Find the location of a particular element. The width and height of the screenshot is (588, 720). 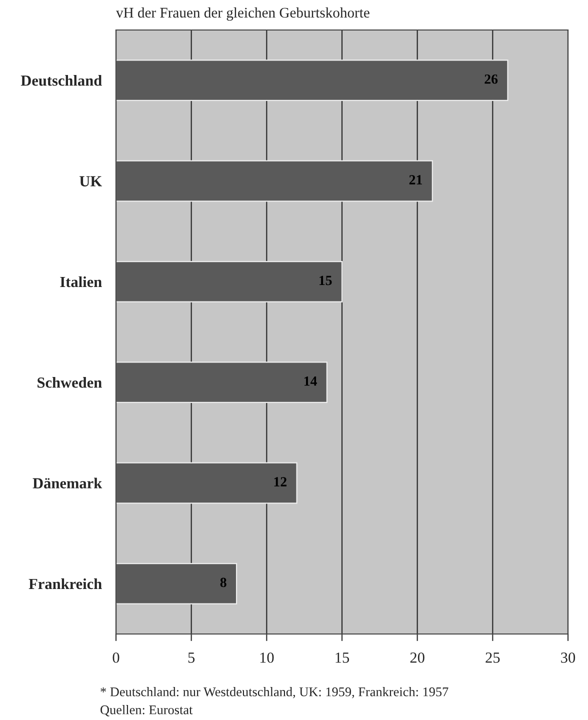

x-tick-label: 10 is located at coordinates (267, 657).